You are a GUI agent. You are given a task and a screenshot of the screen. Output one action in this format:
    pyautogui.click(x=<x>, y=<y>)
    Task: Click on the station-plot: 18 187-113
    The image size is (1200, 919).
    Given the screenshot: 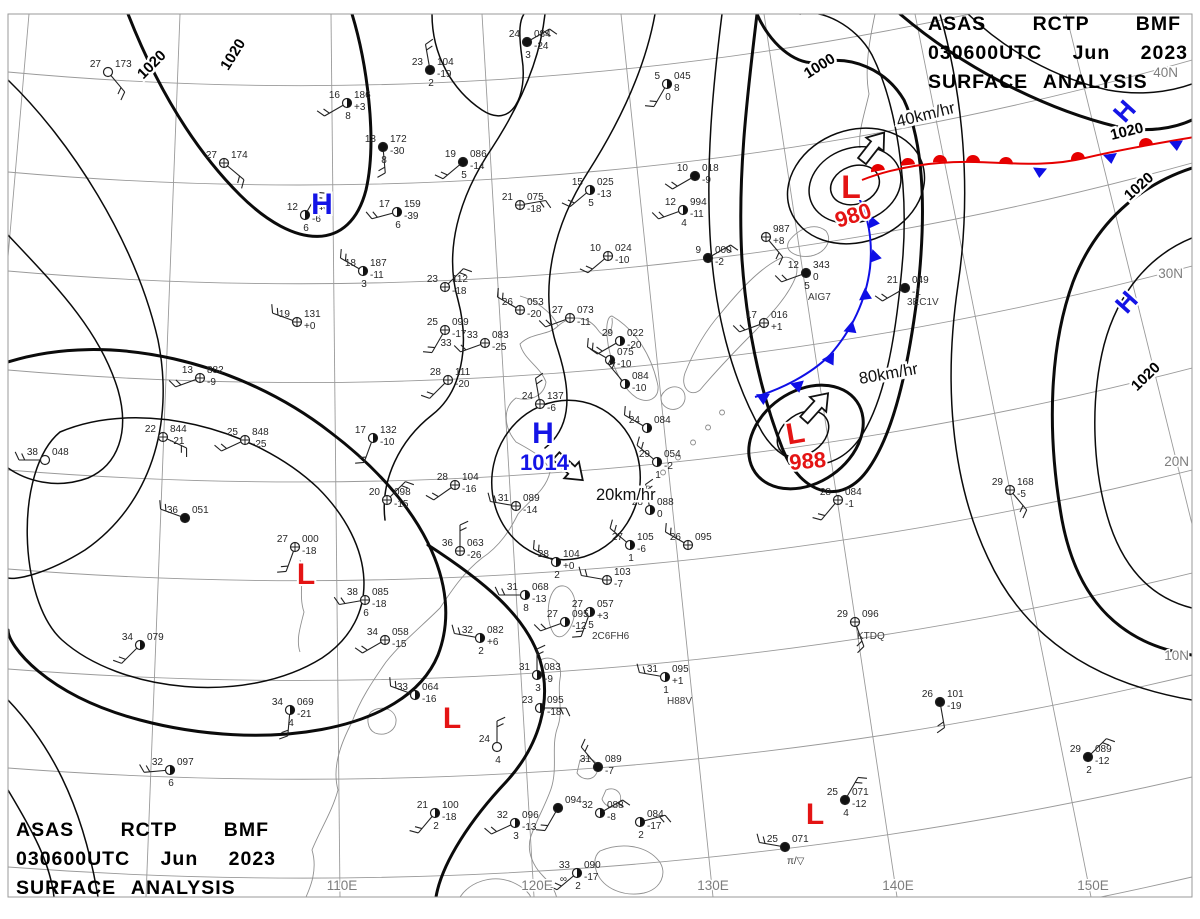 What is the action you would take?
    pyautogui.click(x=363, y=269)
    